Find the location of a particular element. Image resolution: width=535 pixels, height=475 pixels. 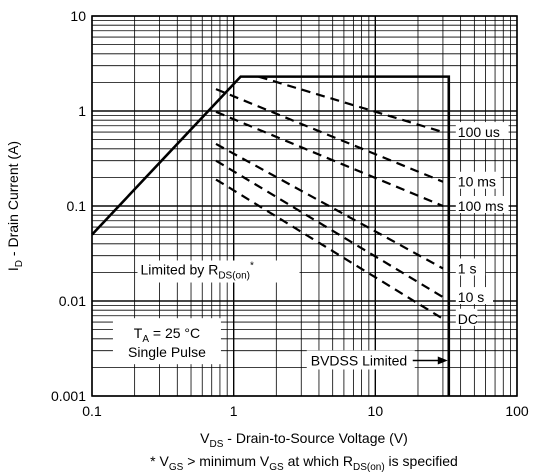

y-tick-label: 0.1 is located at coordinates (77, 206).